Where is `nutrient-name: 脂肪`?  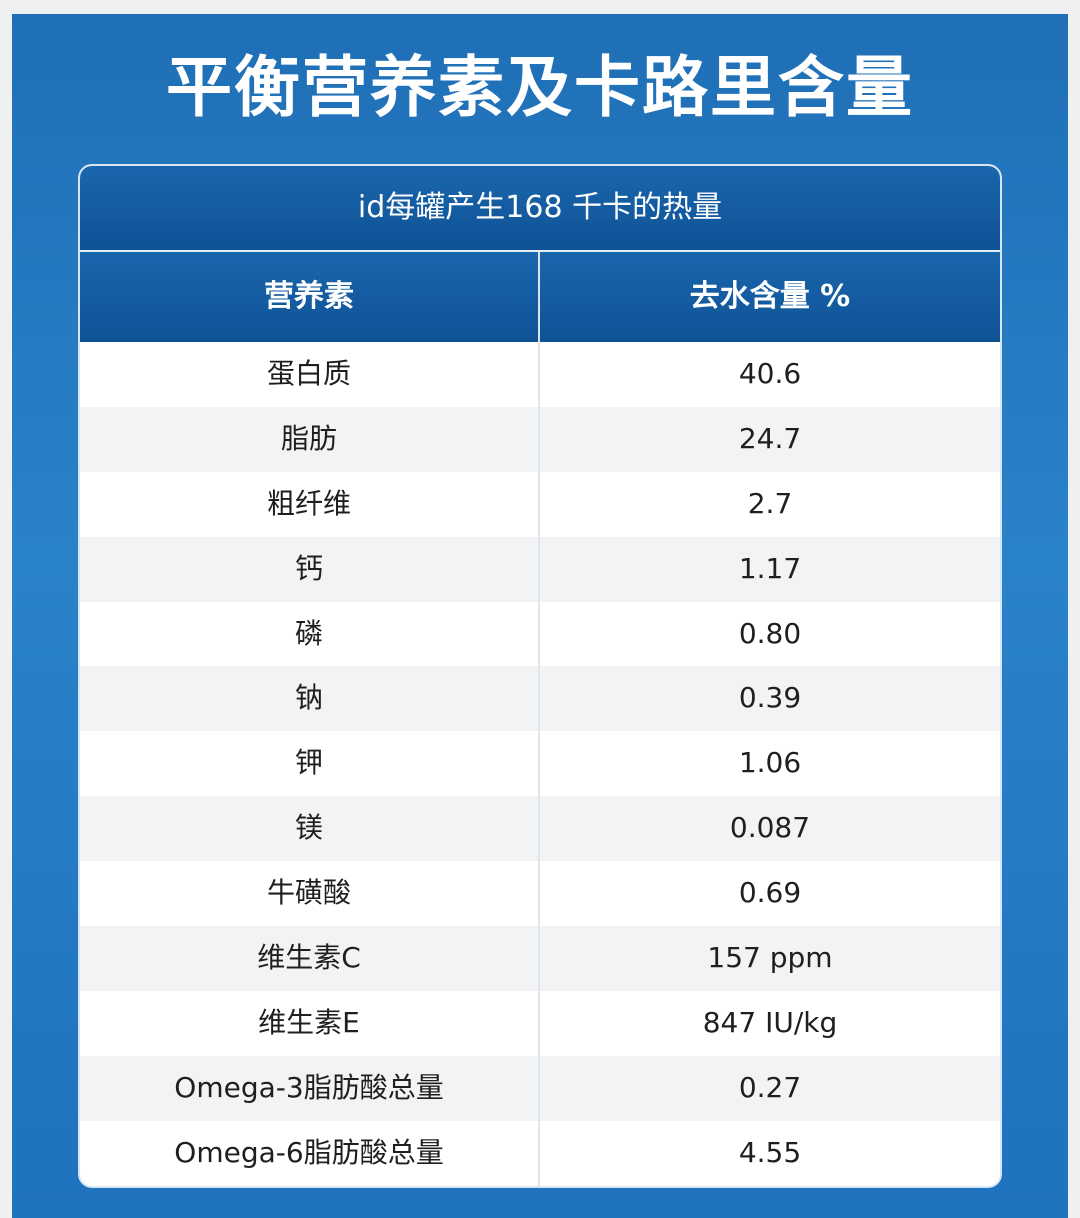 nutrient-name: 脂肪 is located at coordinates (310, 439).